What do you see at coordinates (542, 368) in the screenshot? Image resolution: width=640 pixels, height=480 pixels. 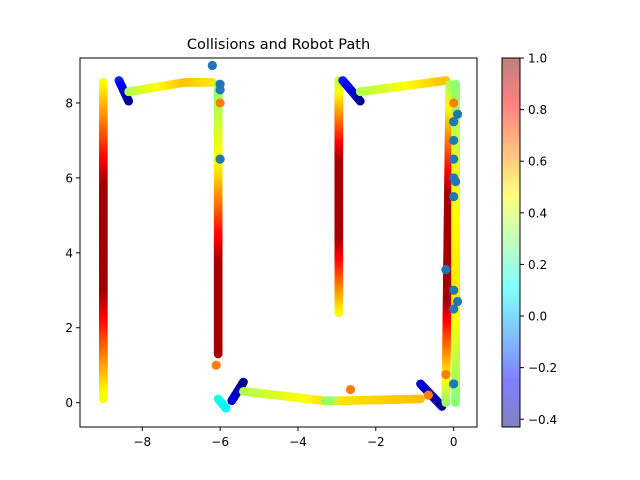 I see `colorbar-tick-label: −0.2` at bounding box center [542, 368].